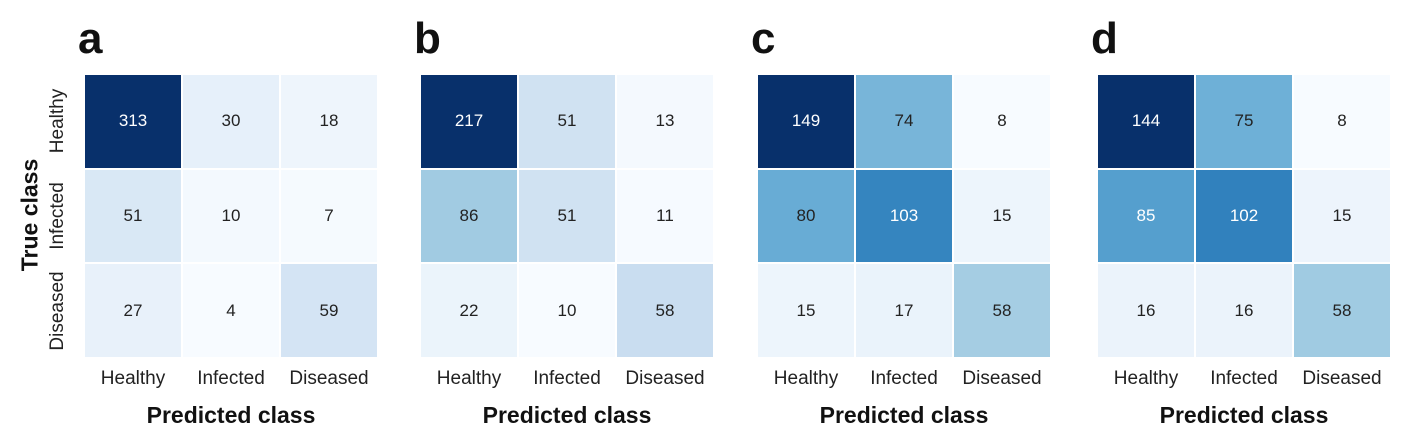 This screenshot has width=1416, height=435. I want to click on panel-letter: c, so click(763, 38).